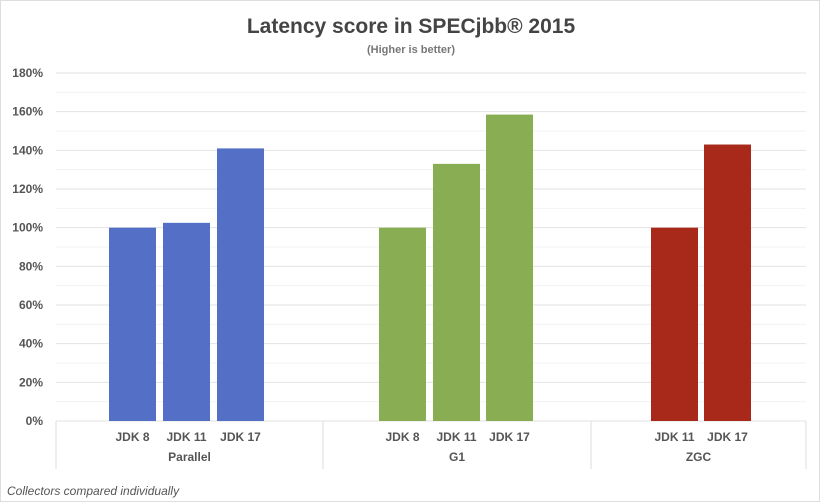  I want to click on y-tick-label: 60%, so click(31, 305).